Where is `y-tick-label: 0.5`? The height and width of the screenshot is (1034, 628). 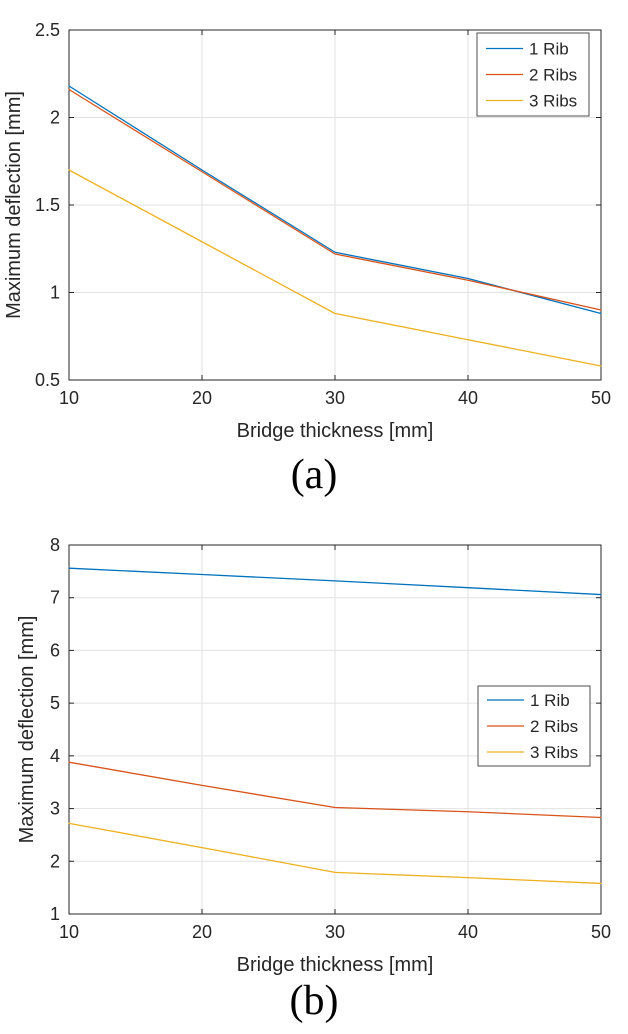 y-tick-label: 0.5 is located at coordinates (47, 380).